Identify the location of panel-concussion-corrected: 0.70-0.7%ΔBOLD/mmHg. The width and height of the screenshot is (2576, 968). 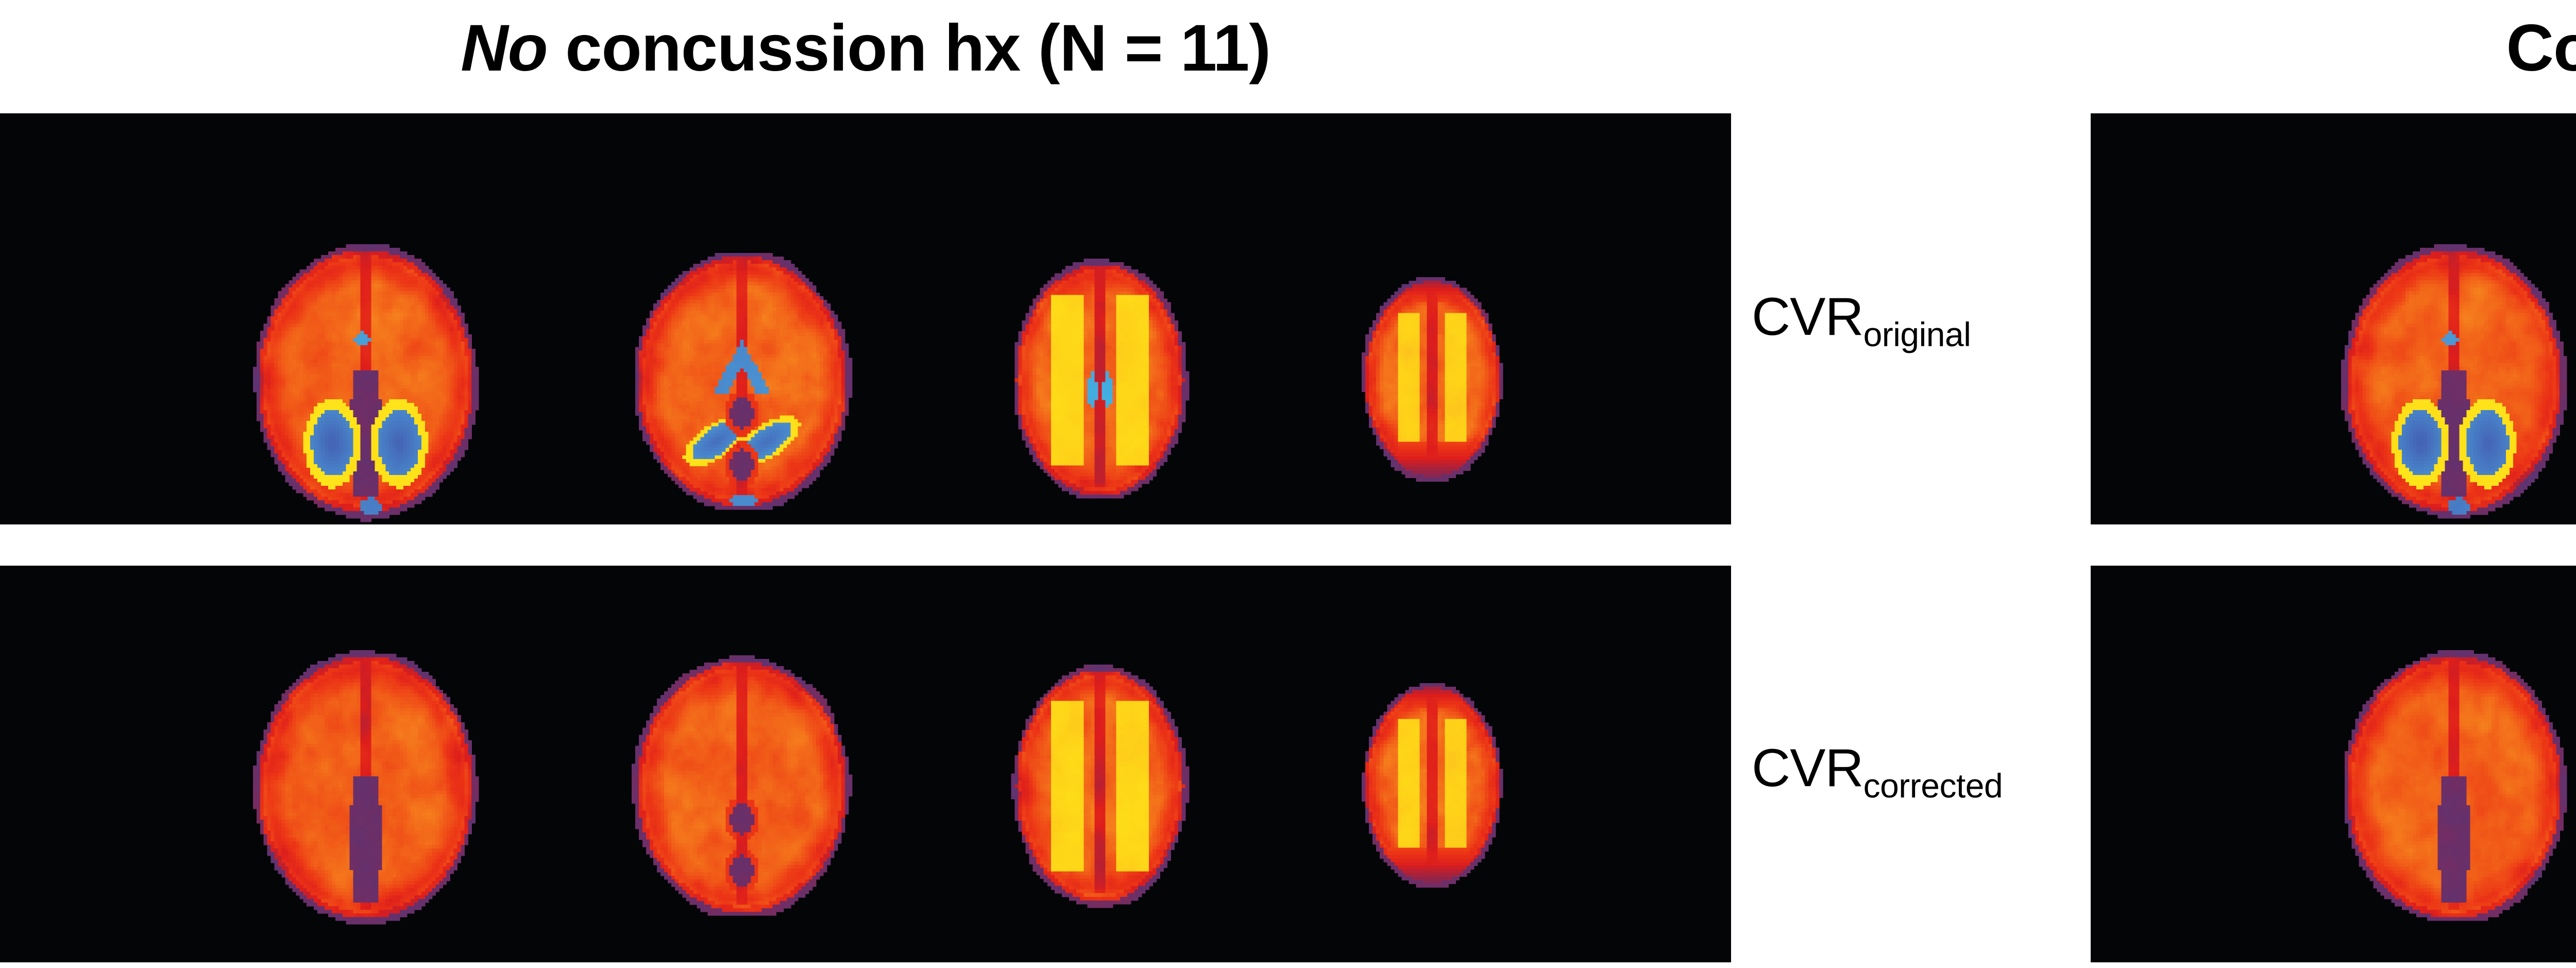
(2333, 764).